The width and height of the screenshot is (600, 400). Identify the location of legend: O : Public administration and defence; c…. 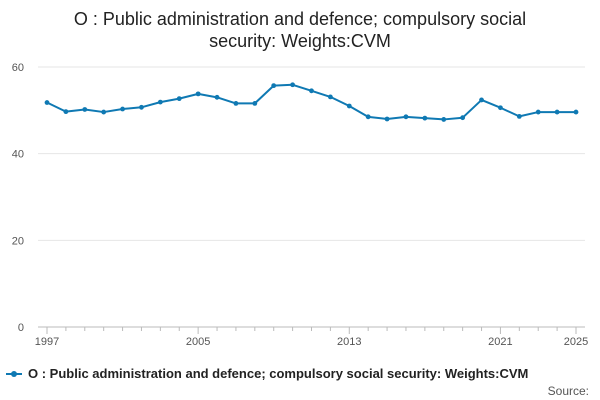
(267, 373).